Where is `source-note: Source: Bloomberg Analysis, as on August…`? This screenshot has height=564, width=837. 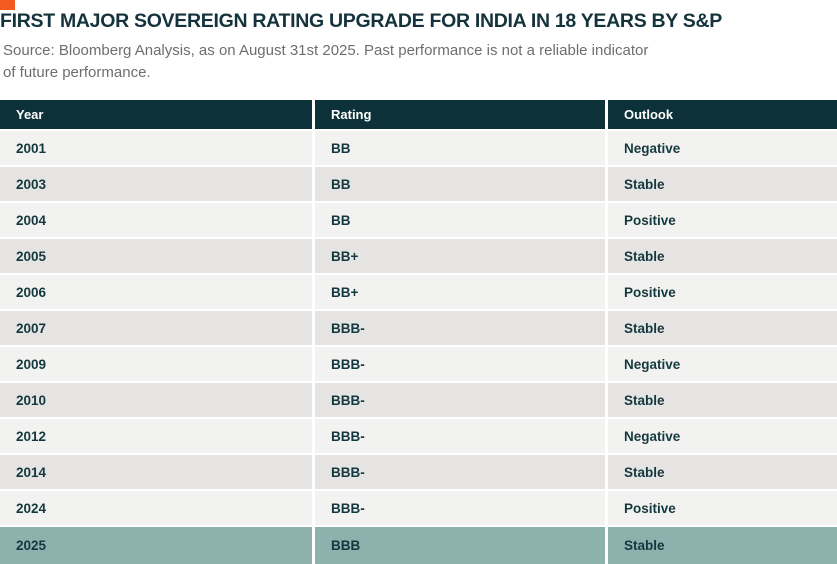 source-note: Source: Bloomberg Analysis, as on August… is located at coordinates (413, 61).